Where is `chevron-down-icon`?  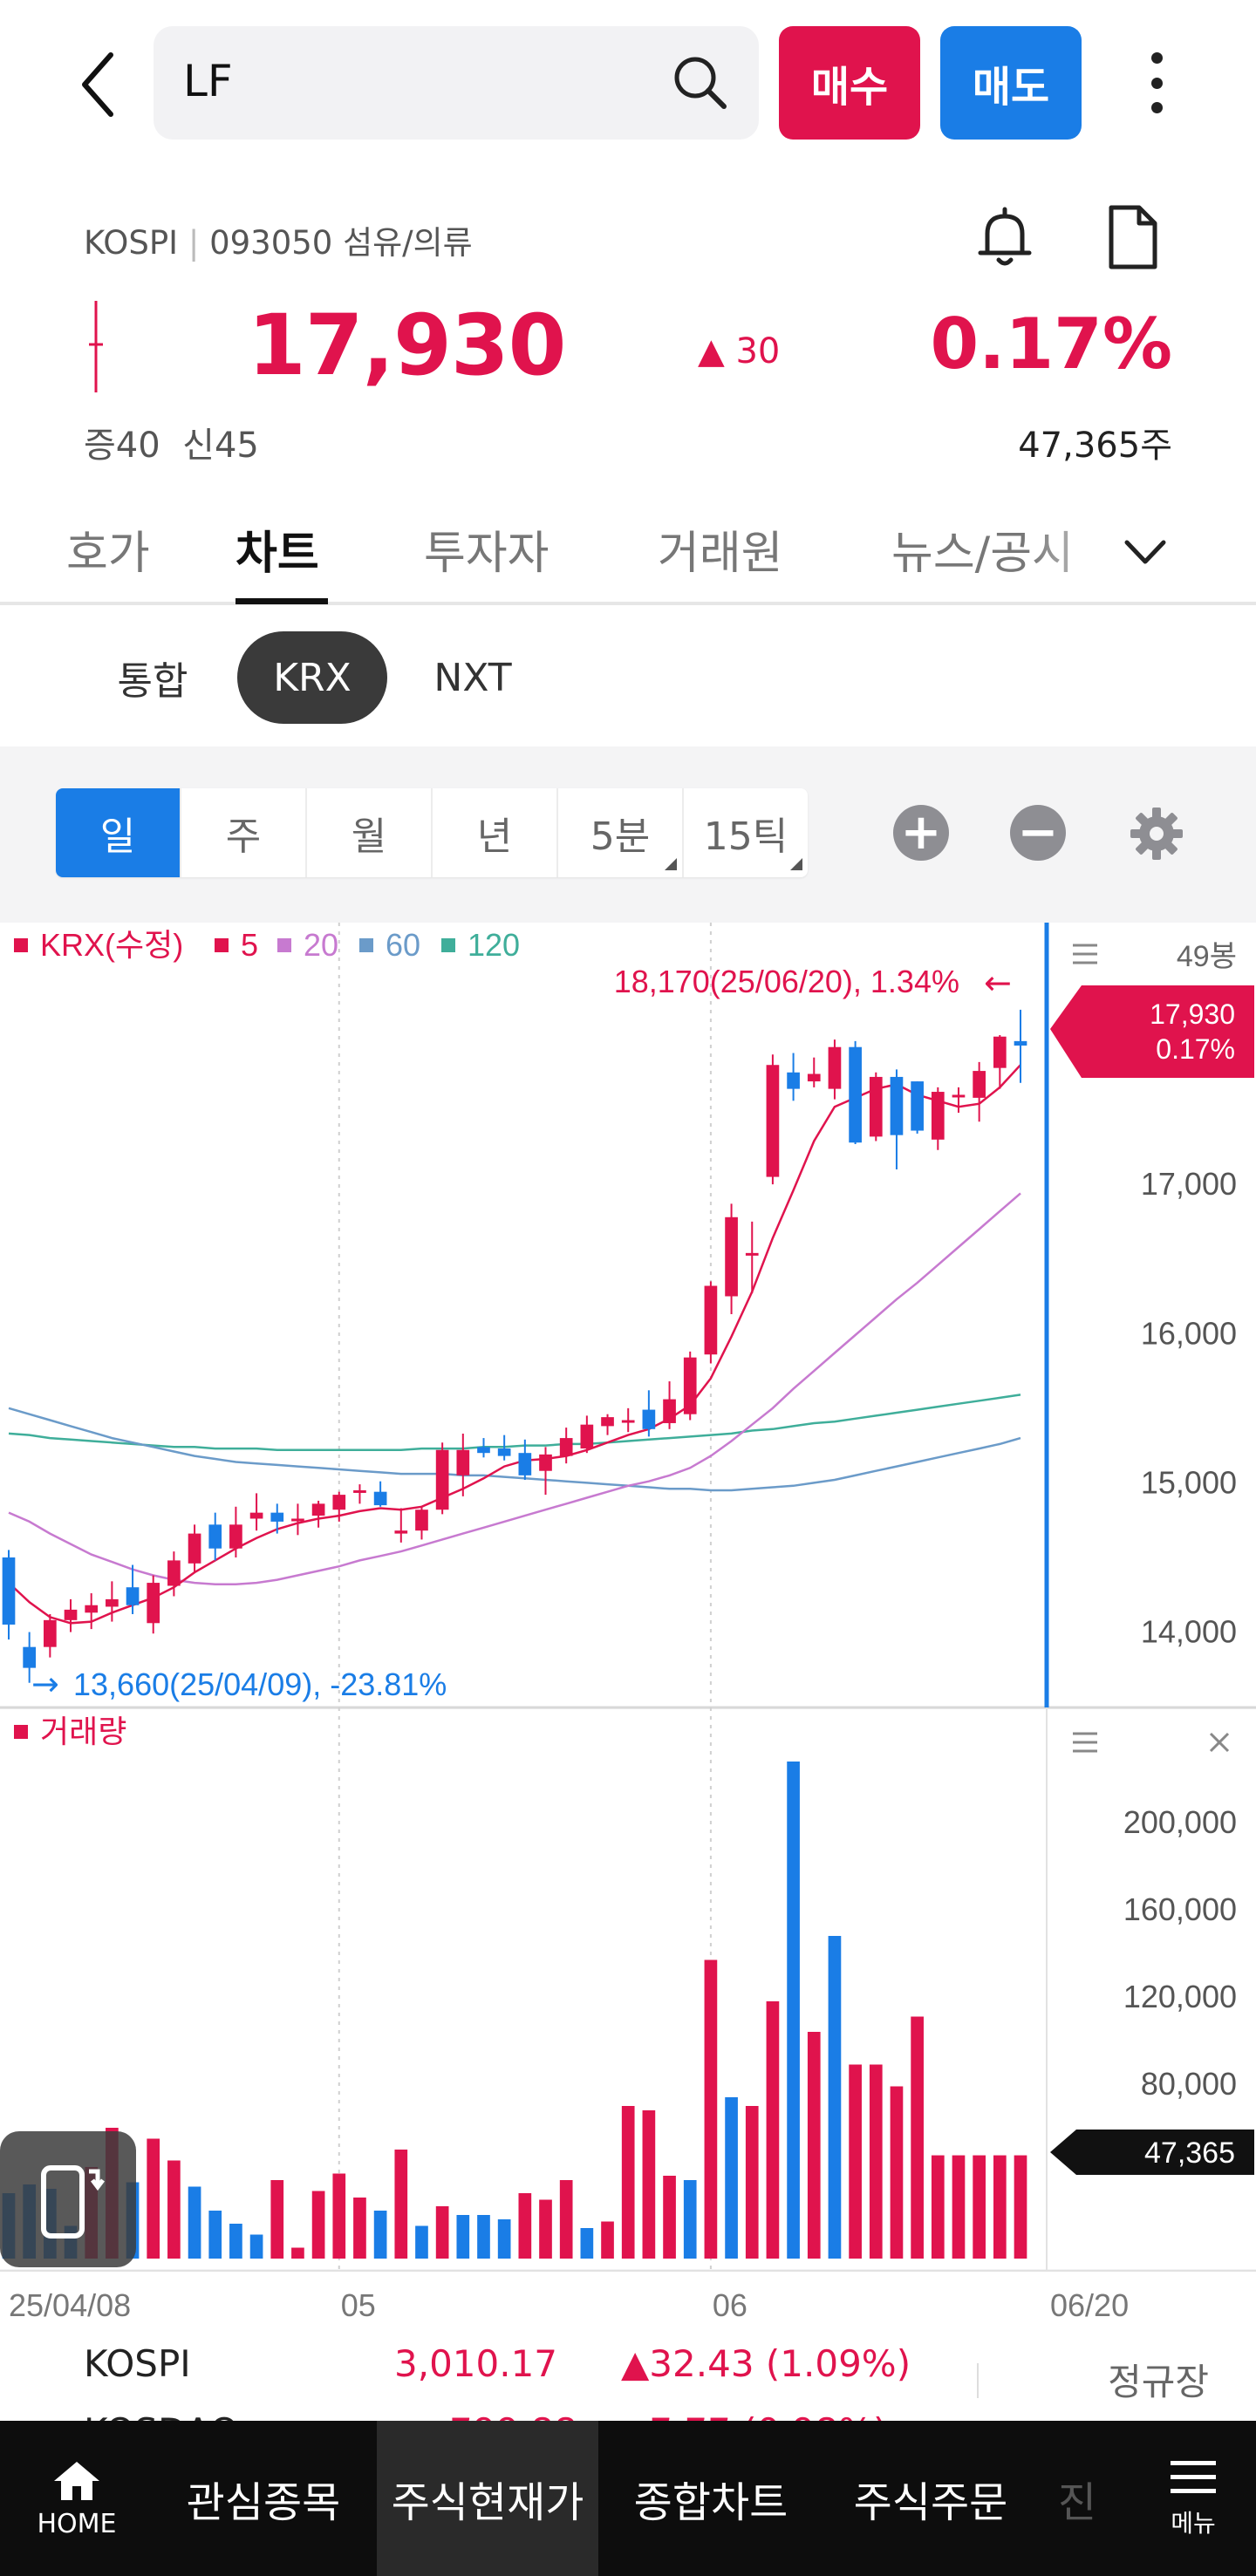 chevron-down-icon is located at coordinates (1145, 552).